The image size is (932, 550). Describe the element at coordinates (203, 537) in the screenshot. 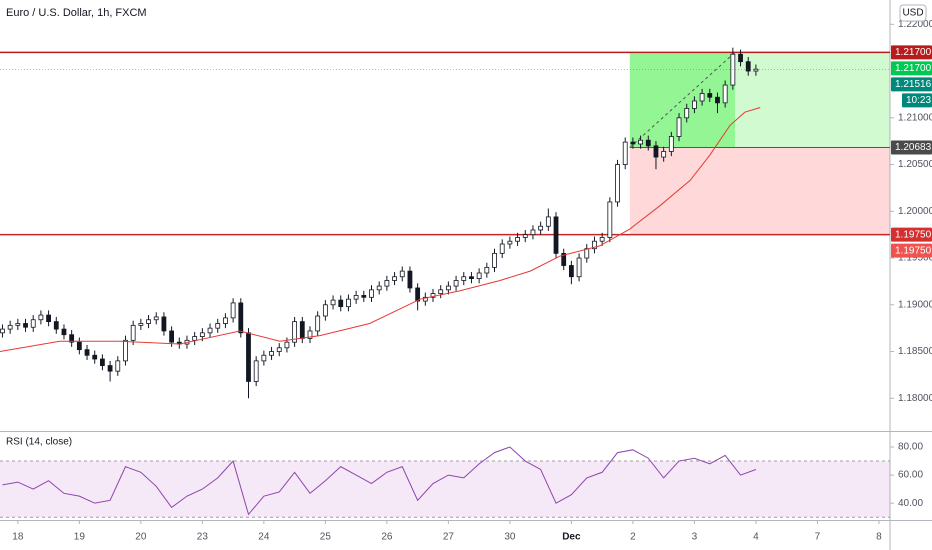

I see `x-tick-label: 23` at that location.